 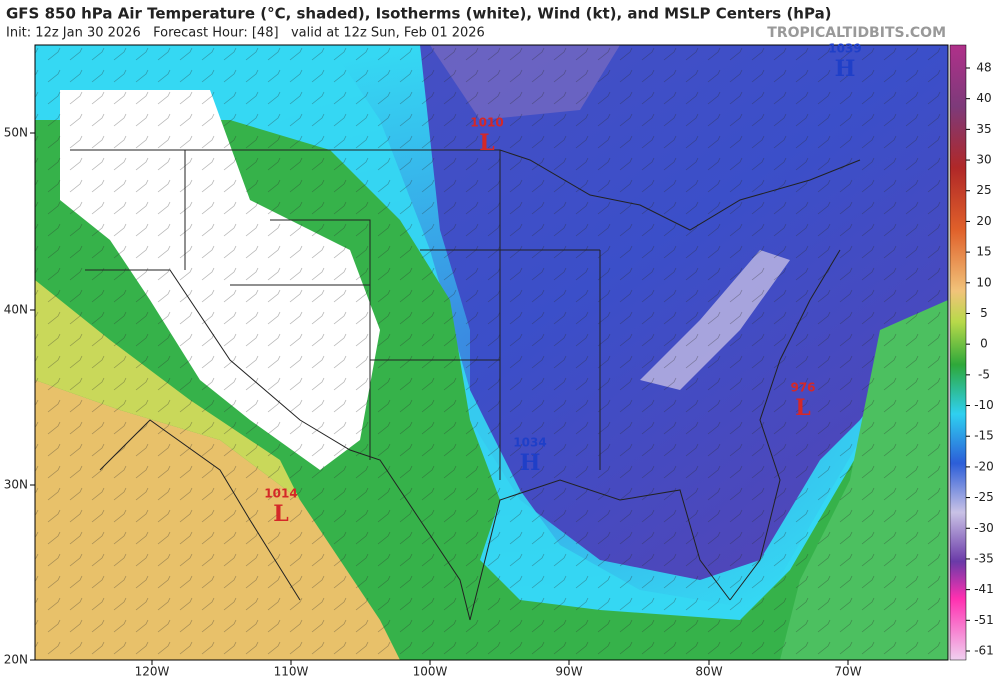 I want to click on colorbar-label: -35, so click(x=984, y=558).